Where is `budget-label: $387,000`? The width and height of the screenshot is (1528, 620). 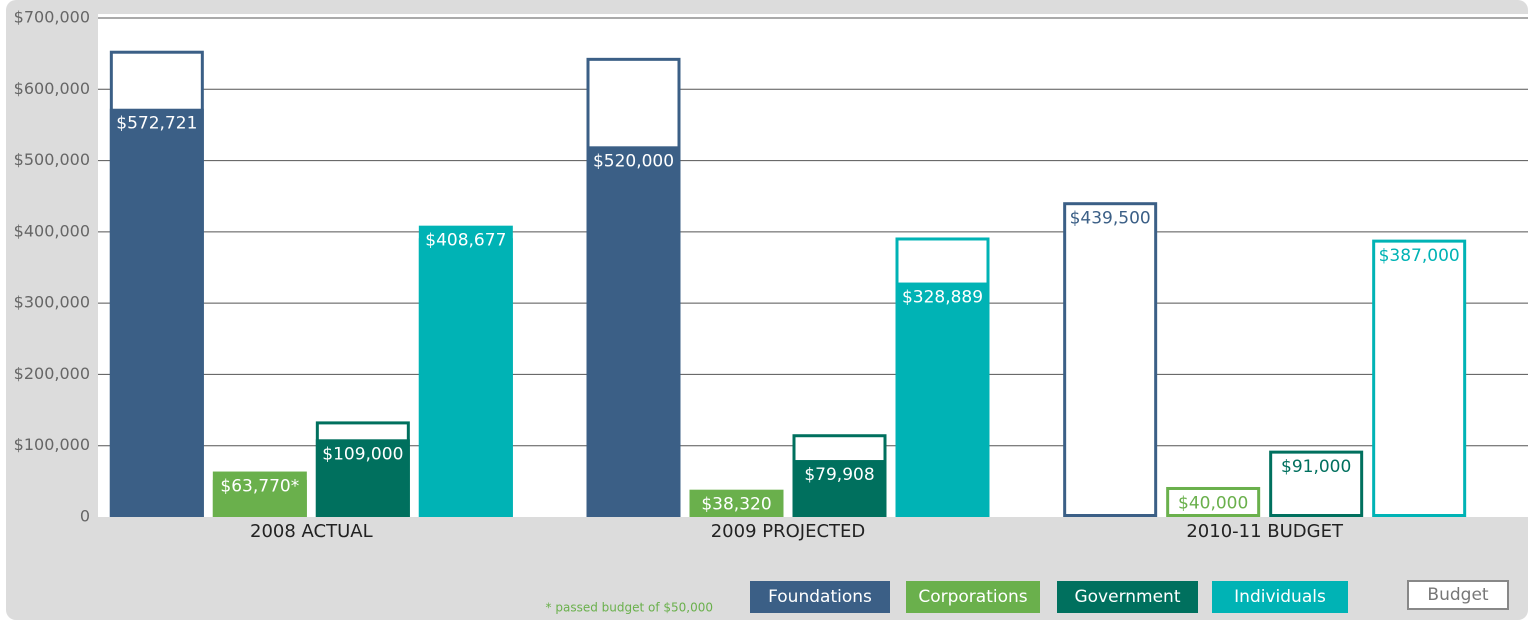 budget-label: $387,000 is located at coordinates (1419, 256).